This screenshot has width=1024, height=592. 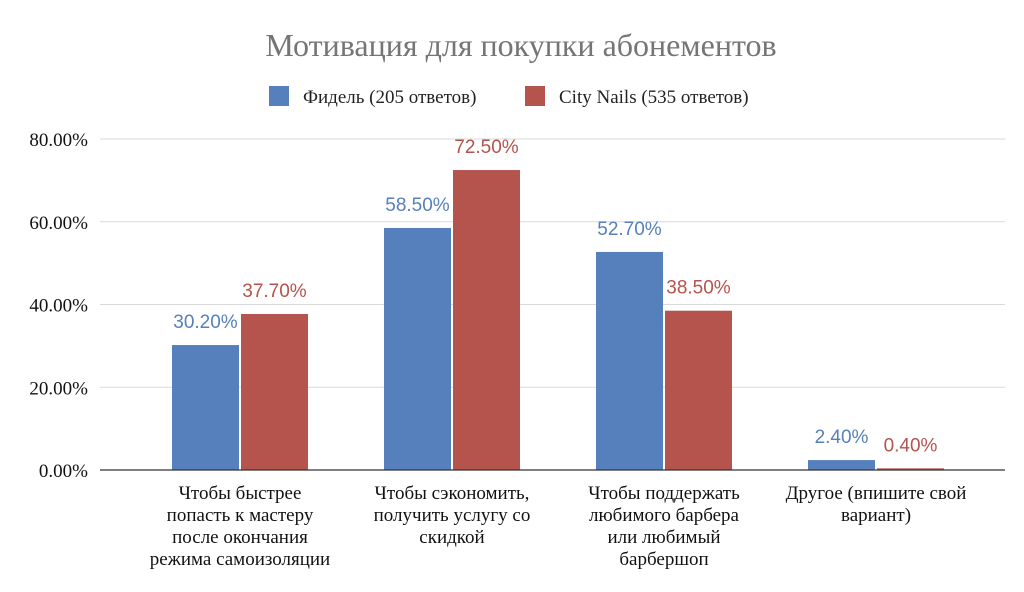 I want to click on y-tick-label: 20.00%, so click(x=58, y=388).